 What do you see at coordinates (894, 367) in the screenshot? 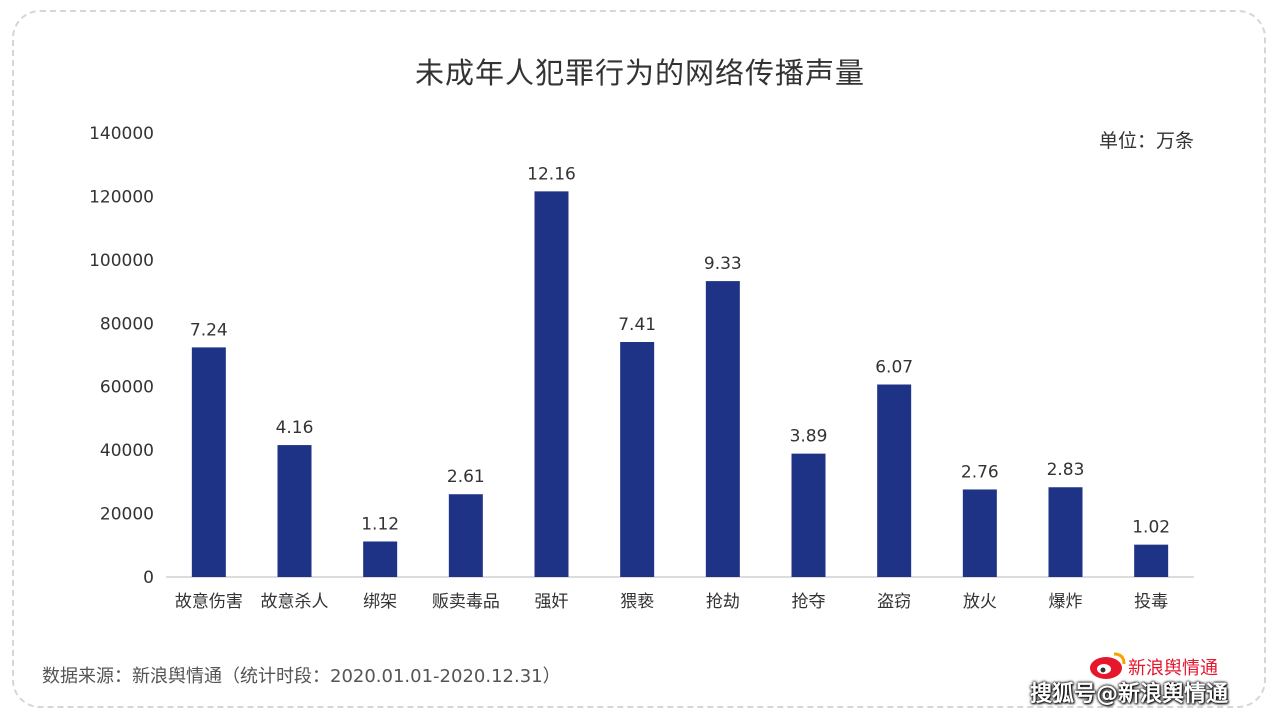
I see `data-label: 6.07` at bounding box center [894, 367].